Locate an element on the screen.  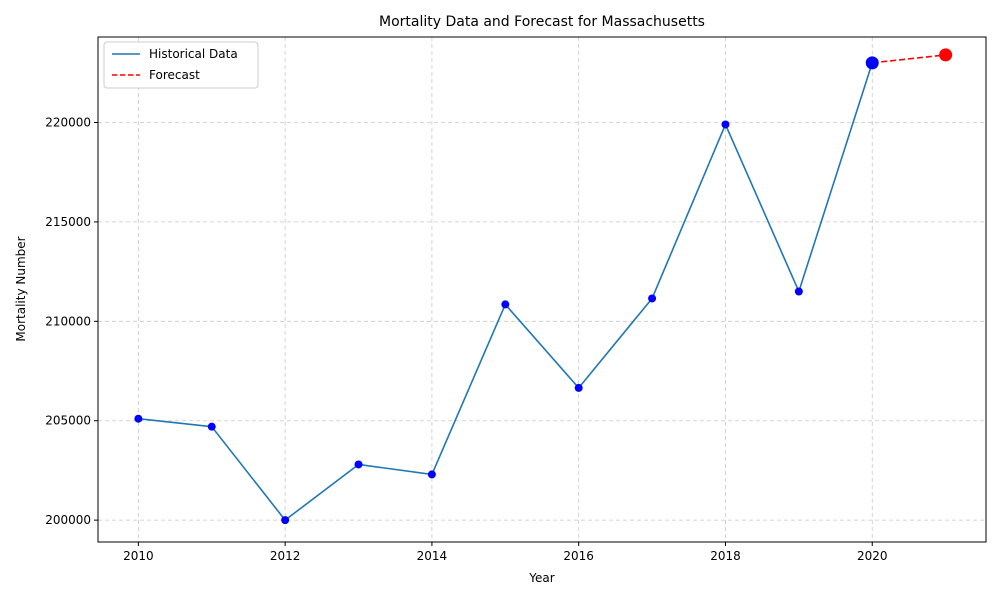
y-tick-label: 220000 is located at coordinates (68, 122).